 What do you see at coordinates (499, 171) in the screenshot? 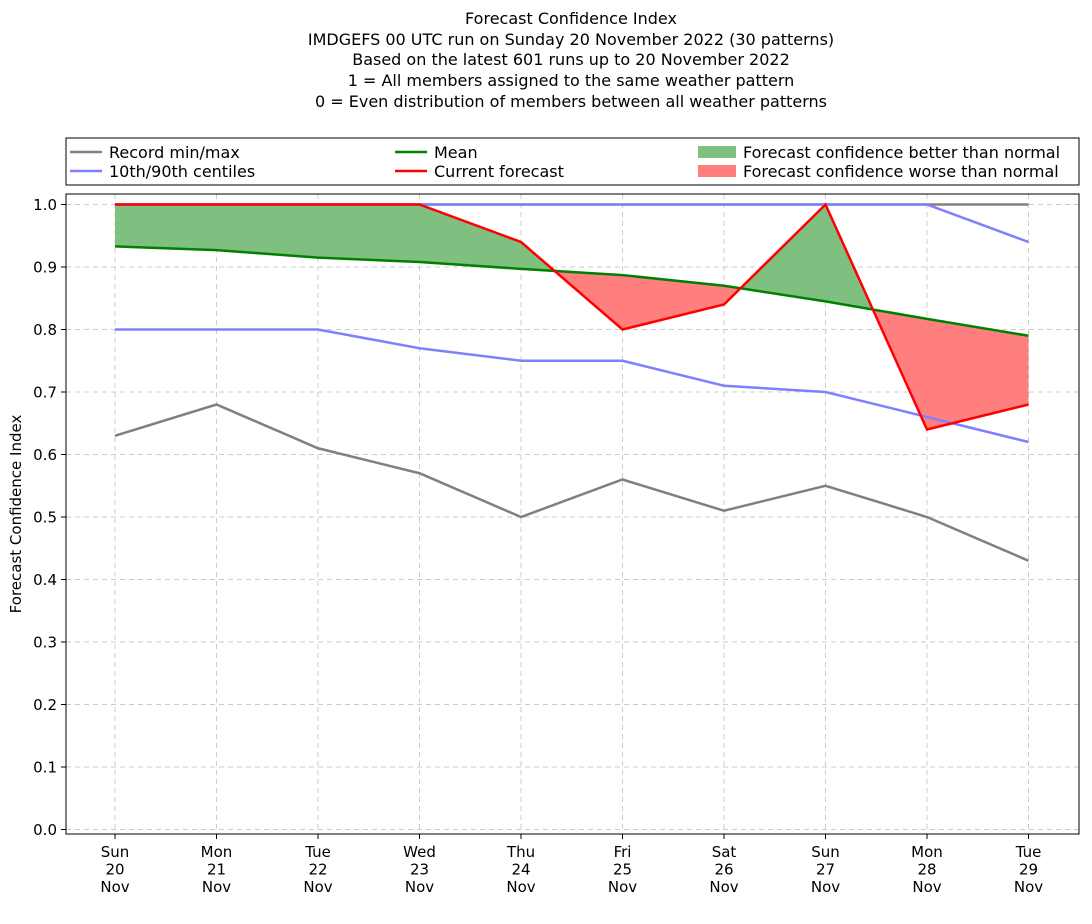
I see `legend-label-current: Current forecast` at bounding box center [499, 171].